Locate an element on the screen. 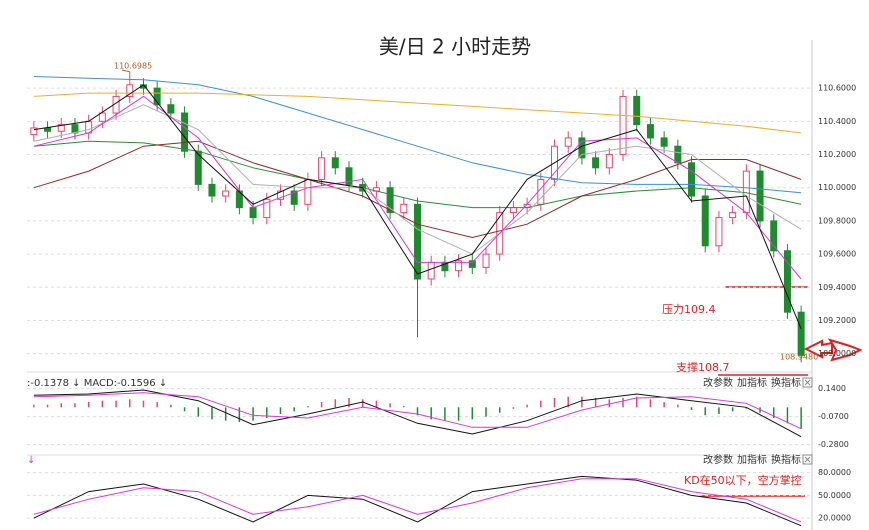 The height and width of the screenshot is (530, 869). y-tick-label: 110.4000 is located at coordinates (837, 121).